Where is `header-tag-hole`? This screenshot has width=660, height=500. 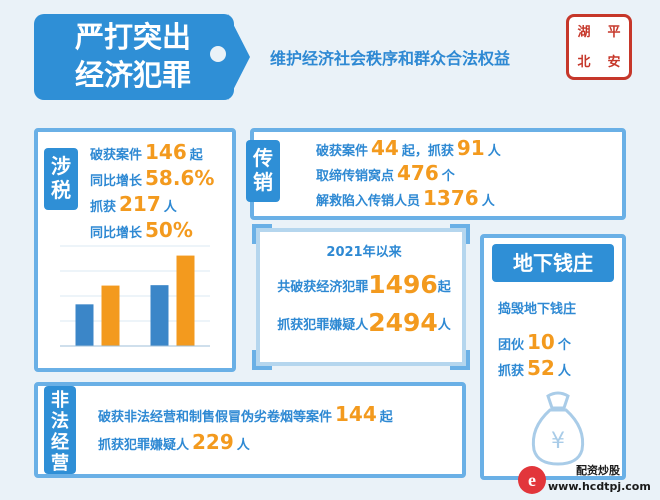 header-tag-hole is located at coordinates (218, 54).